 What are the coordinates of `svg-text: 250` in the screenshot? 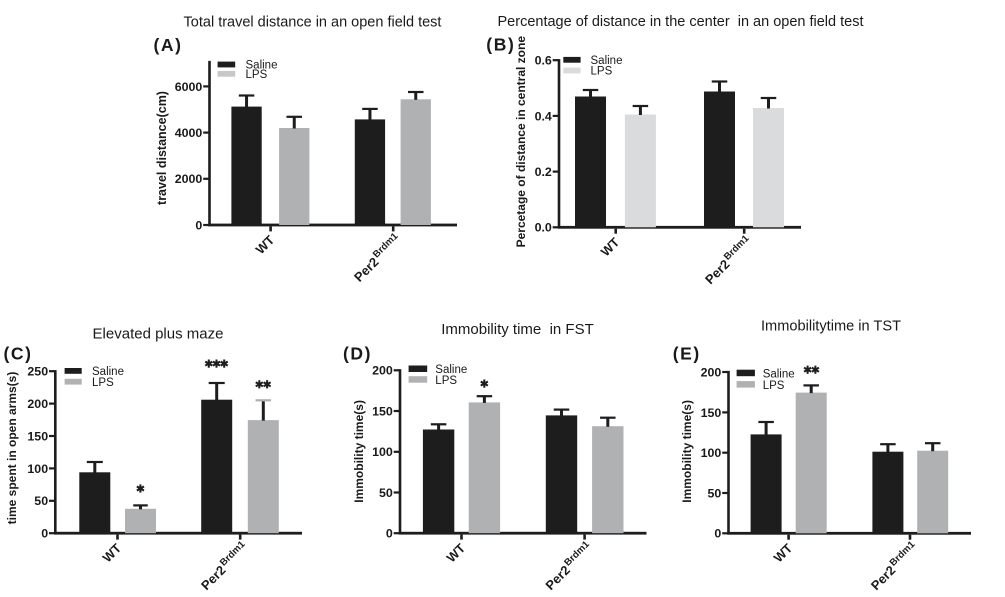 It's located at (37, 372).